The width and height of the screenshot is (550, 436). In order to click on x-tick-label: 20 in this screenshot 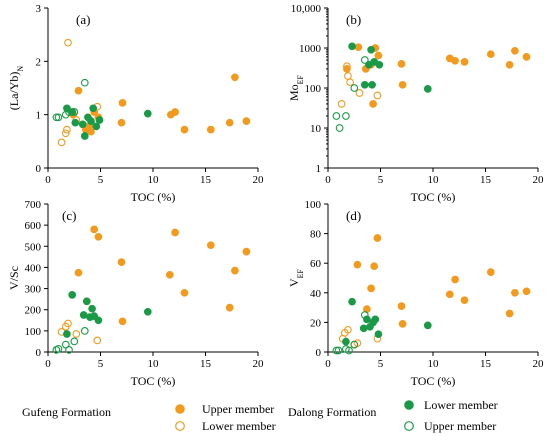, I will do `click(259, 180)`.